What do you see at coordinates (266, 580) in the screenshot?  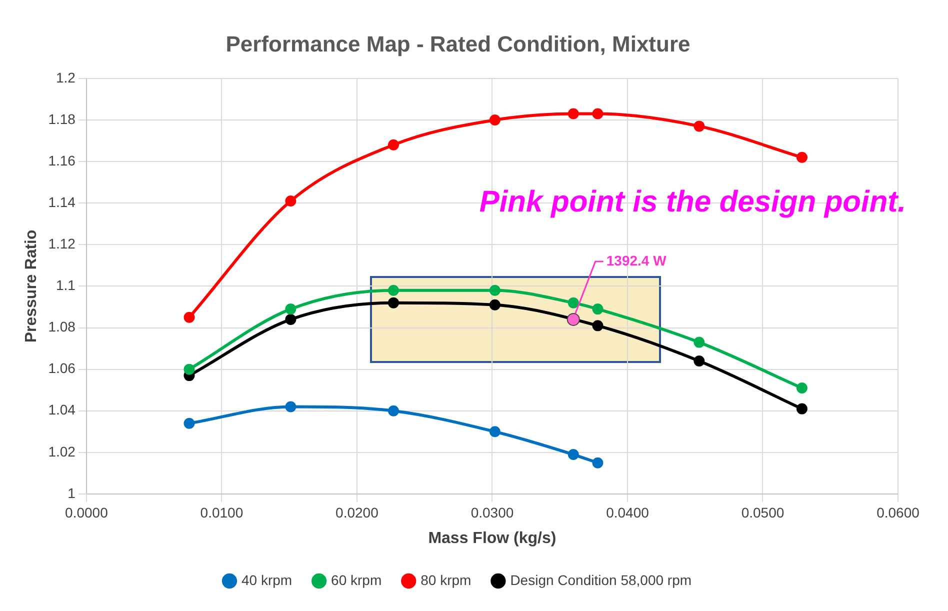 I see `legend-label: 40 krpm` at bounding box center [266, 580].